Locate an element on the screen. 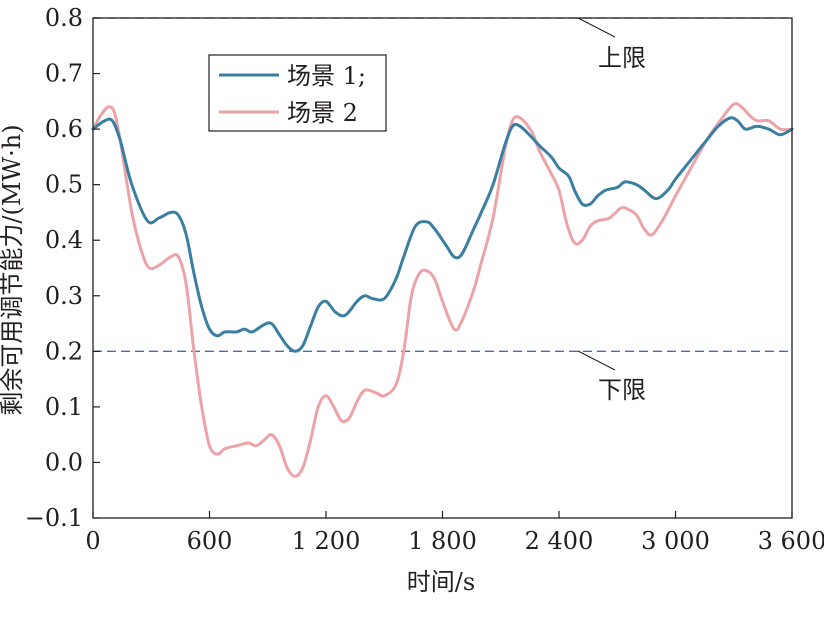 This screenshot has height=623, width=824. y-tick-label: 0.1 is located at coordinates (64, 407).